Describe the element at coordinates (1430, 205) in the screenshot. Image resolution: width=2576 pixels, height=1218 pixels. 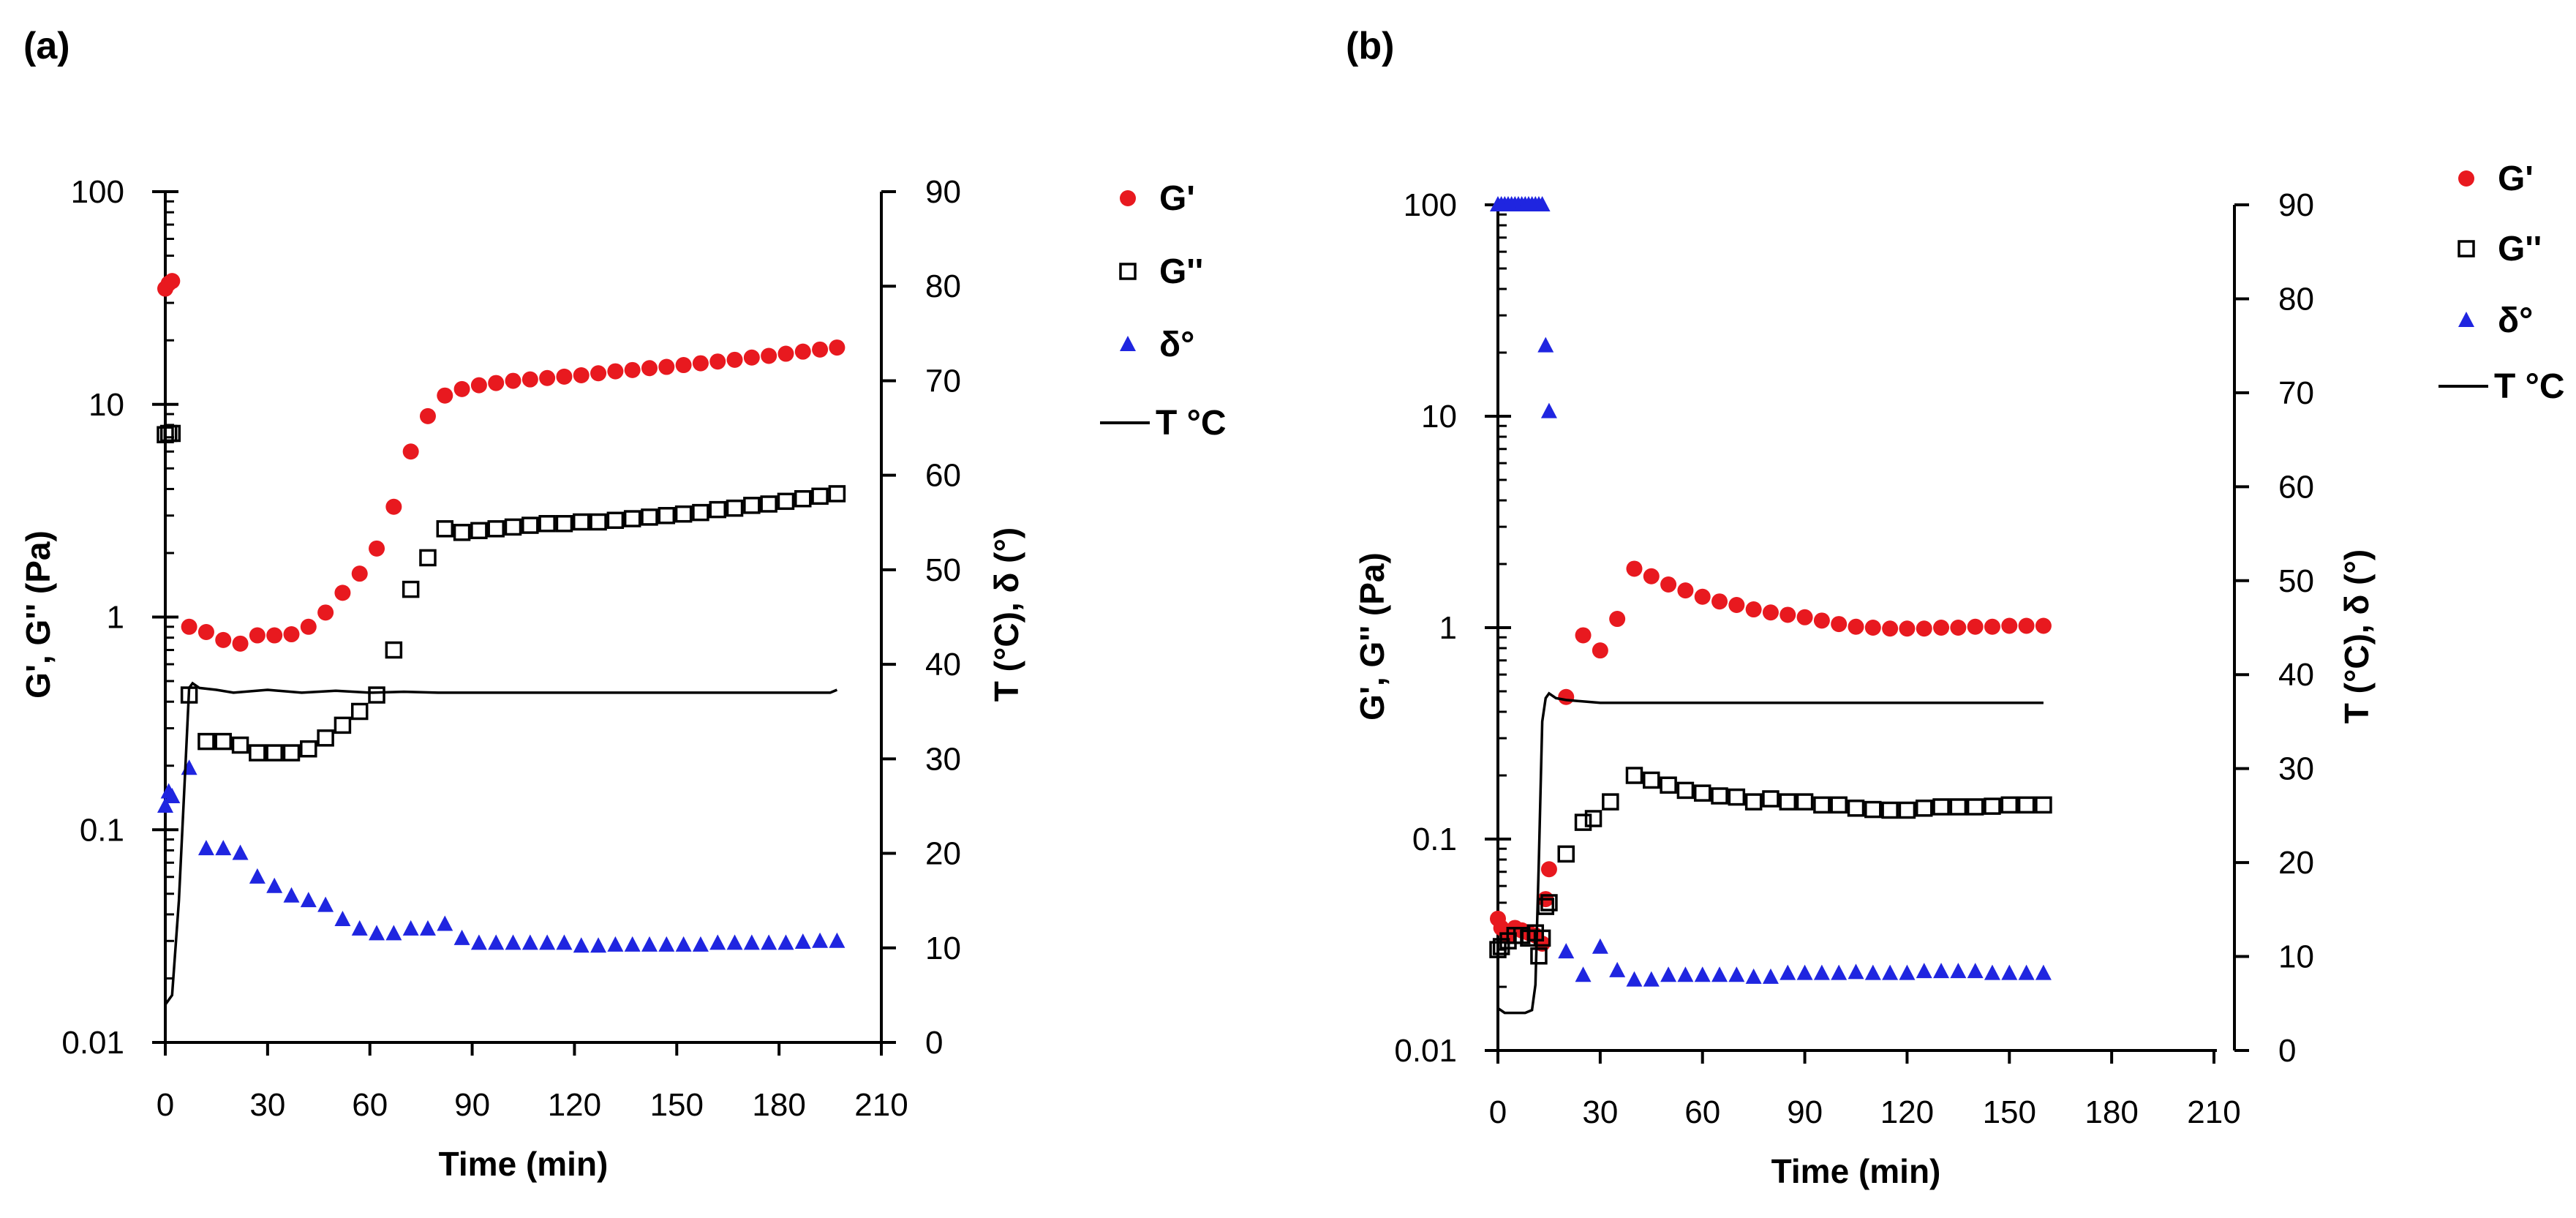
I see `y-left-tick-label: 100` at that location.